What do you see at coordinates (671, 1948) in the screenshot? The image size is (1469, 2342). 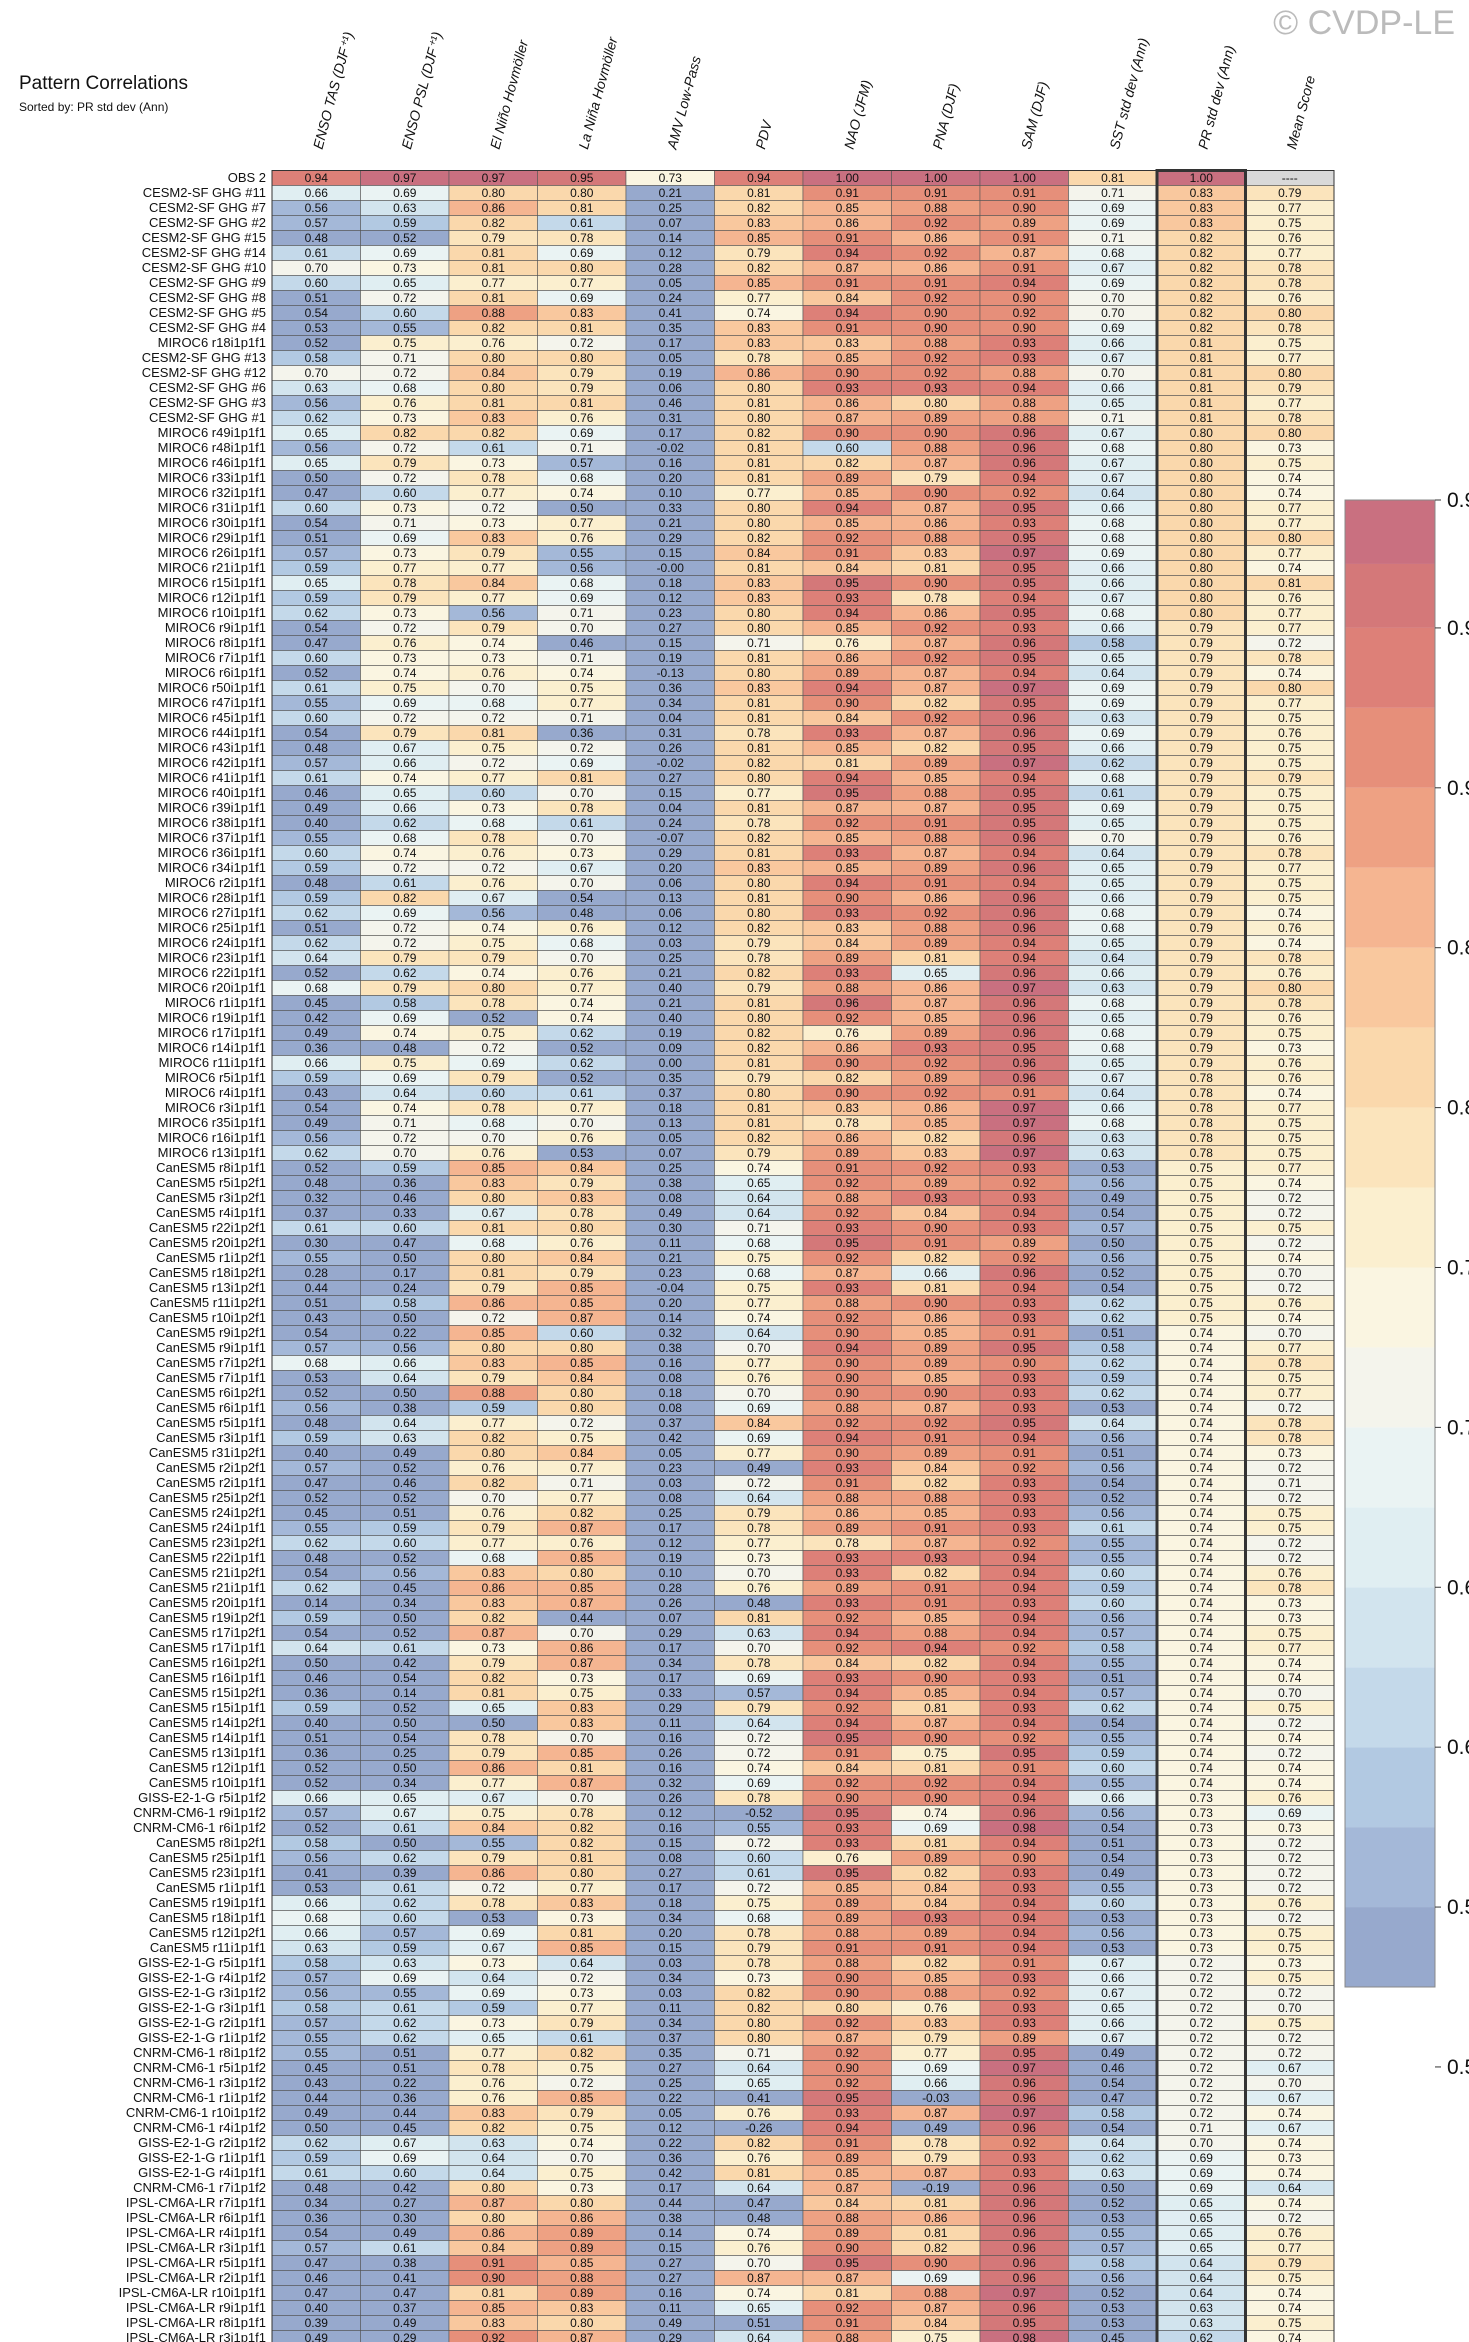 I see `cell-value: 0.15` at bounding box center [671, 1948].